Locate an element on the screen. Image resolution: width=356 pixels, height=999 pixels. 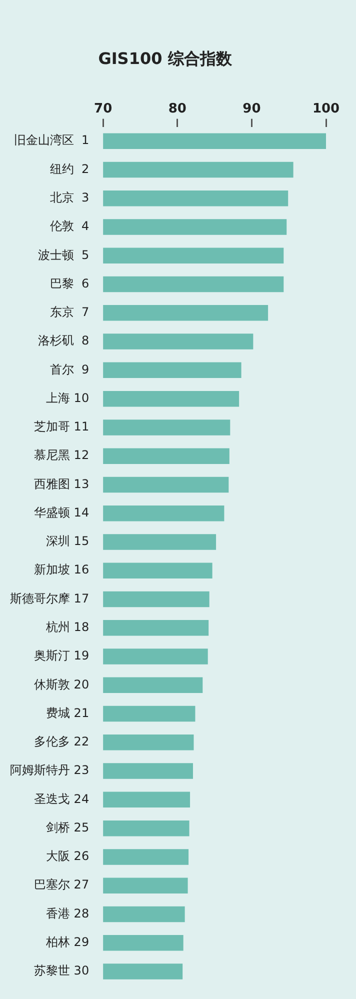
x-tick-label: 80 is located at coordinates (177, 108).